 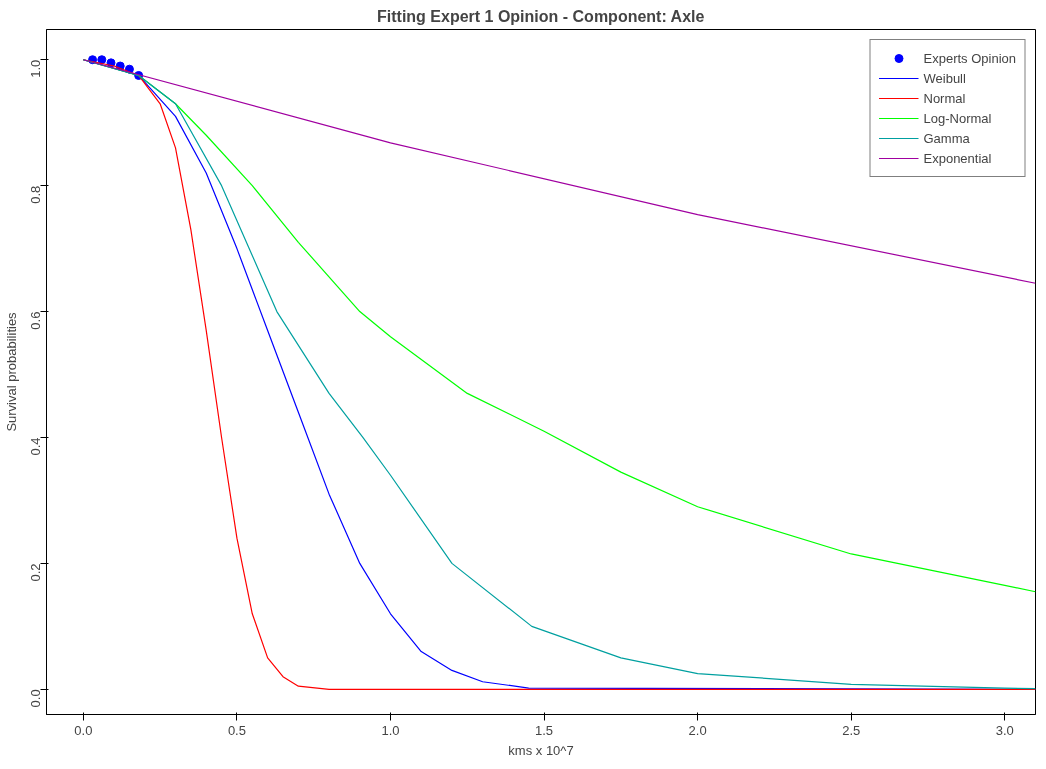 I want to click on chart-title: Fitting Expert 1 Opinion - Component: Axle, so click(x=541, y=16).